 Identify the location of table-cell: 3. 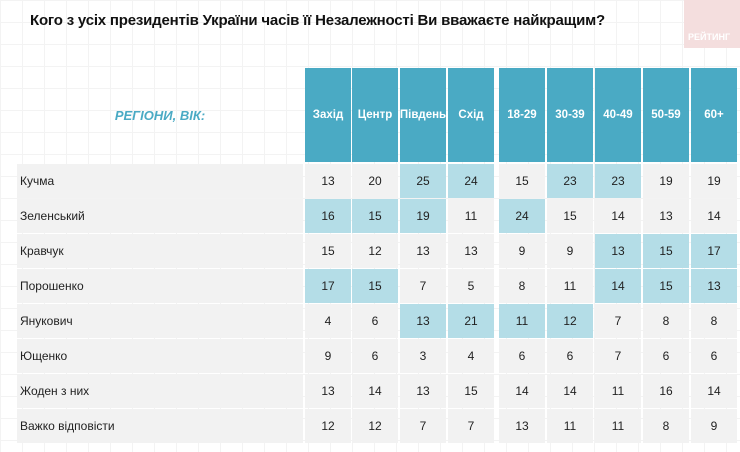
(423, 356).